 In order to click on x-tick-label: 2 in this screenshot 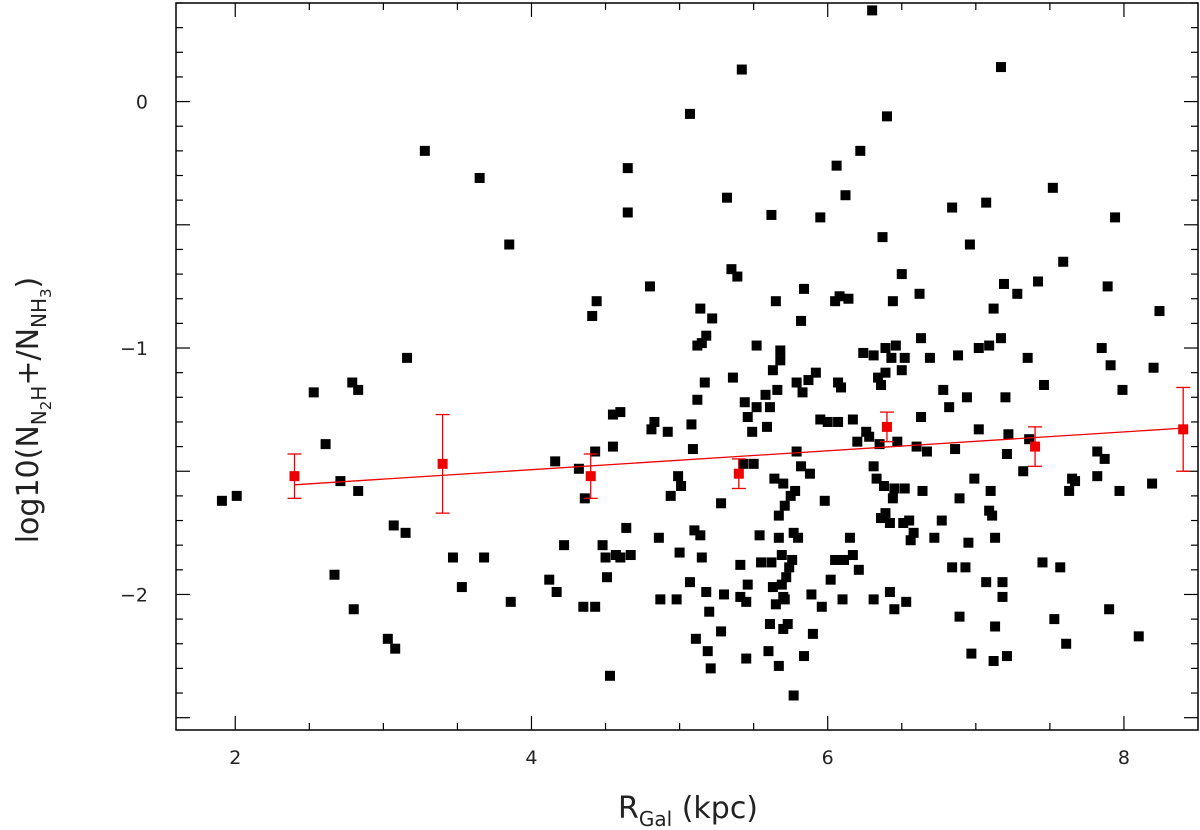, I will do `click(235, 758)`.